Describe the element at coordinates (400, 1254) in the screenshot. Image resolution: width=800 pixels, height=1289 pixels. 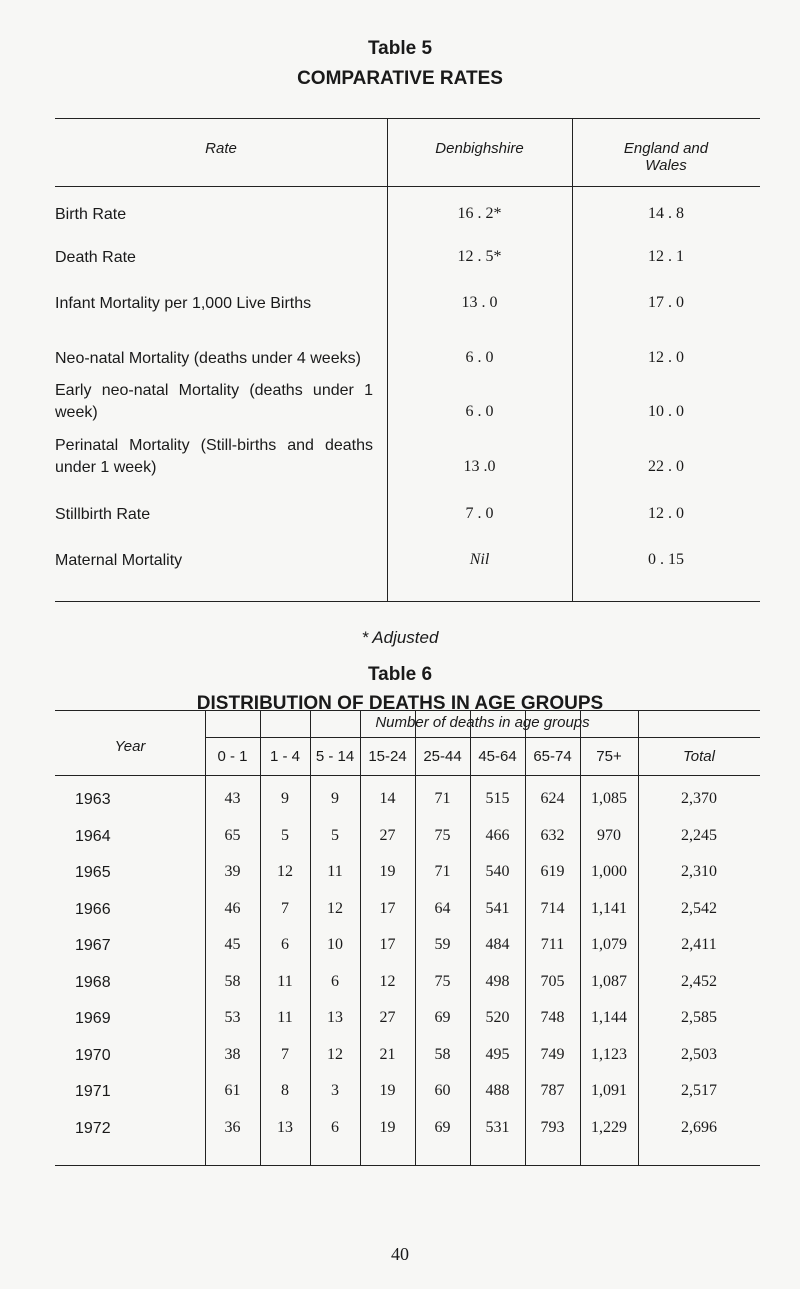
I see `page-number: 40` at that location.